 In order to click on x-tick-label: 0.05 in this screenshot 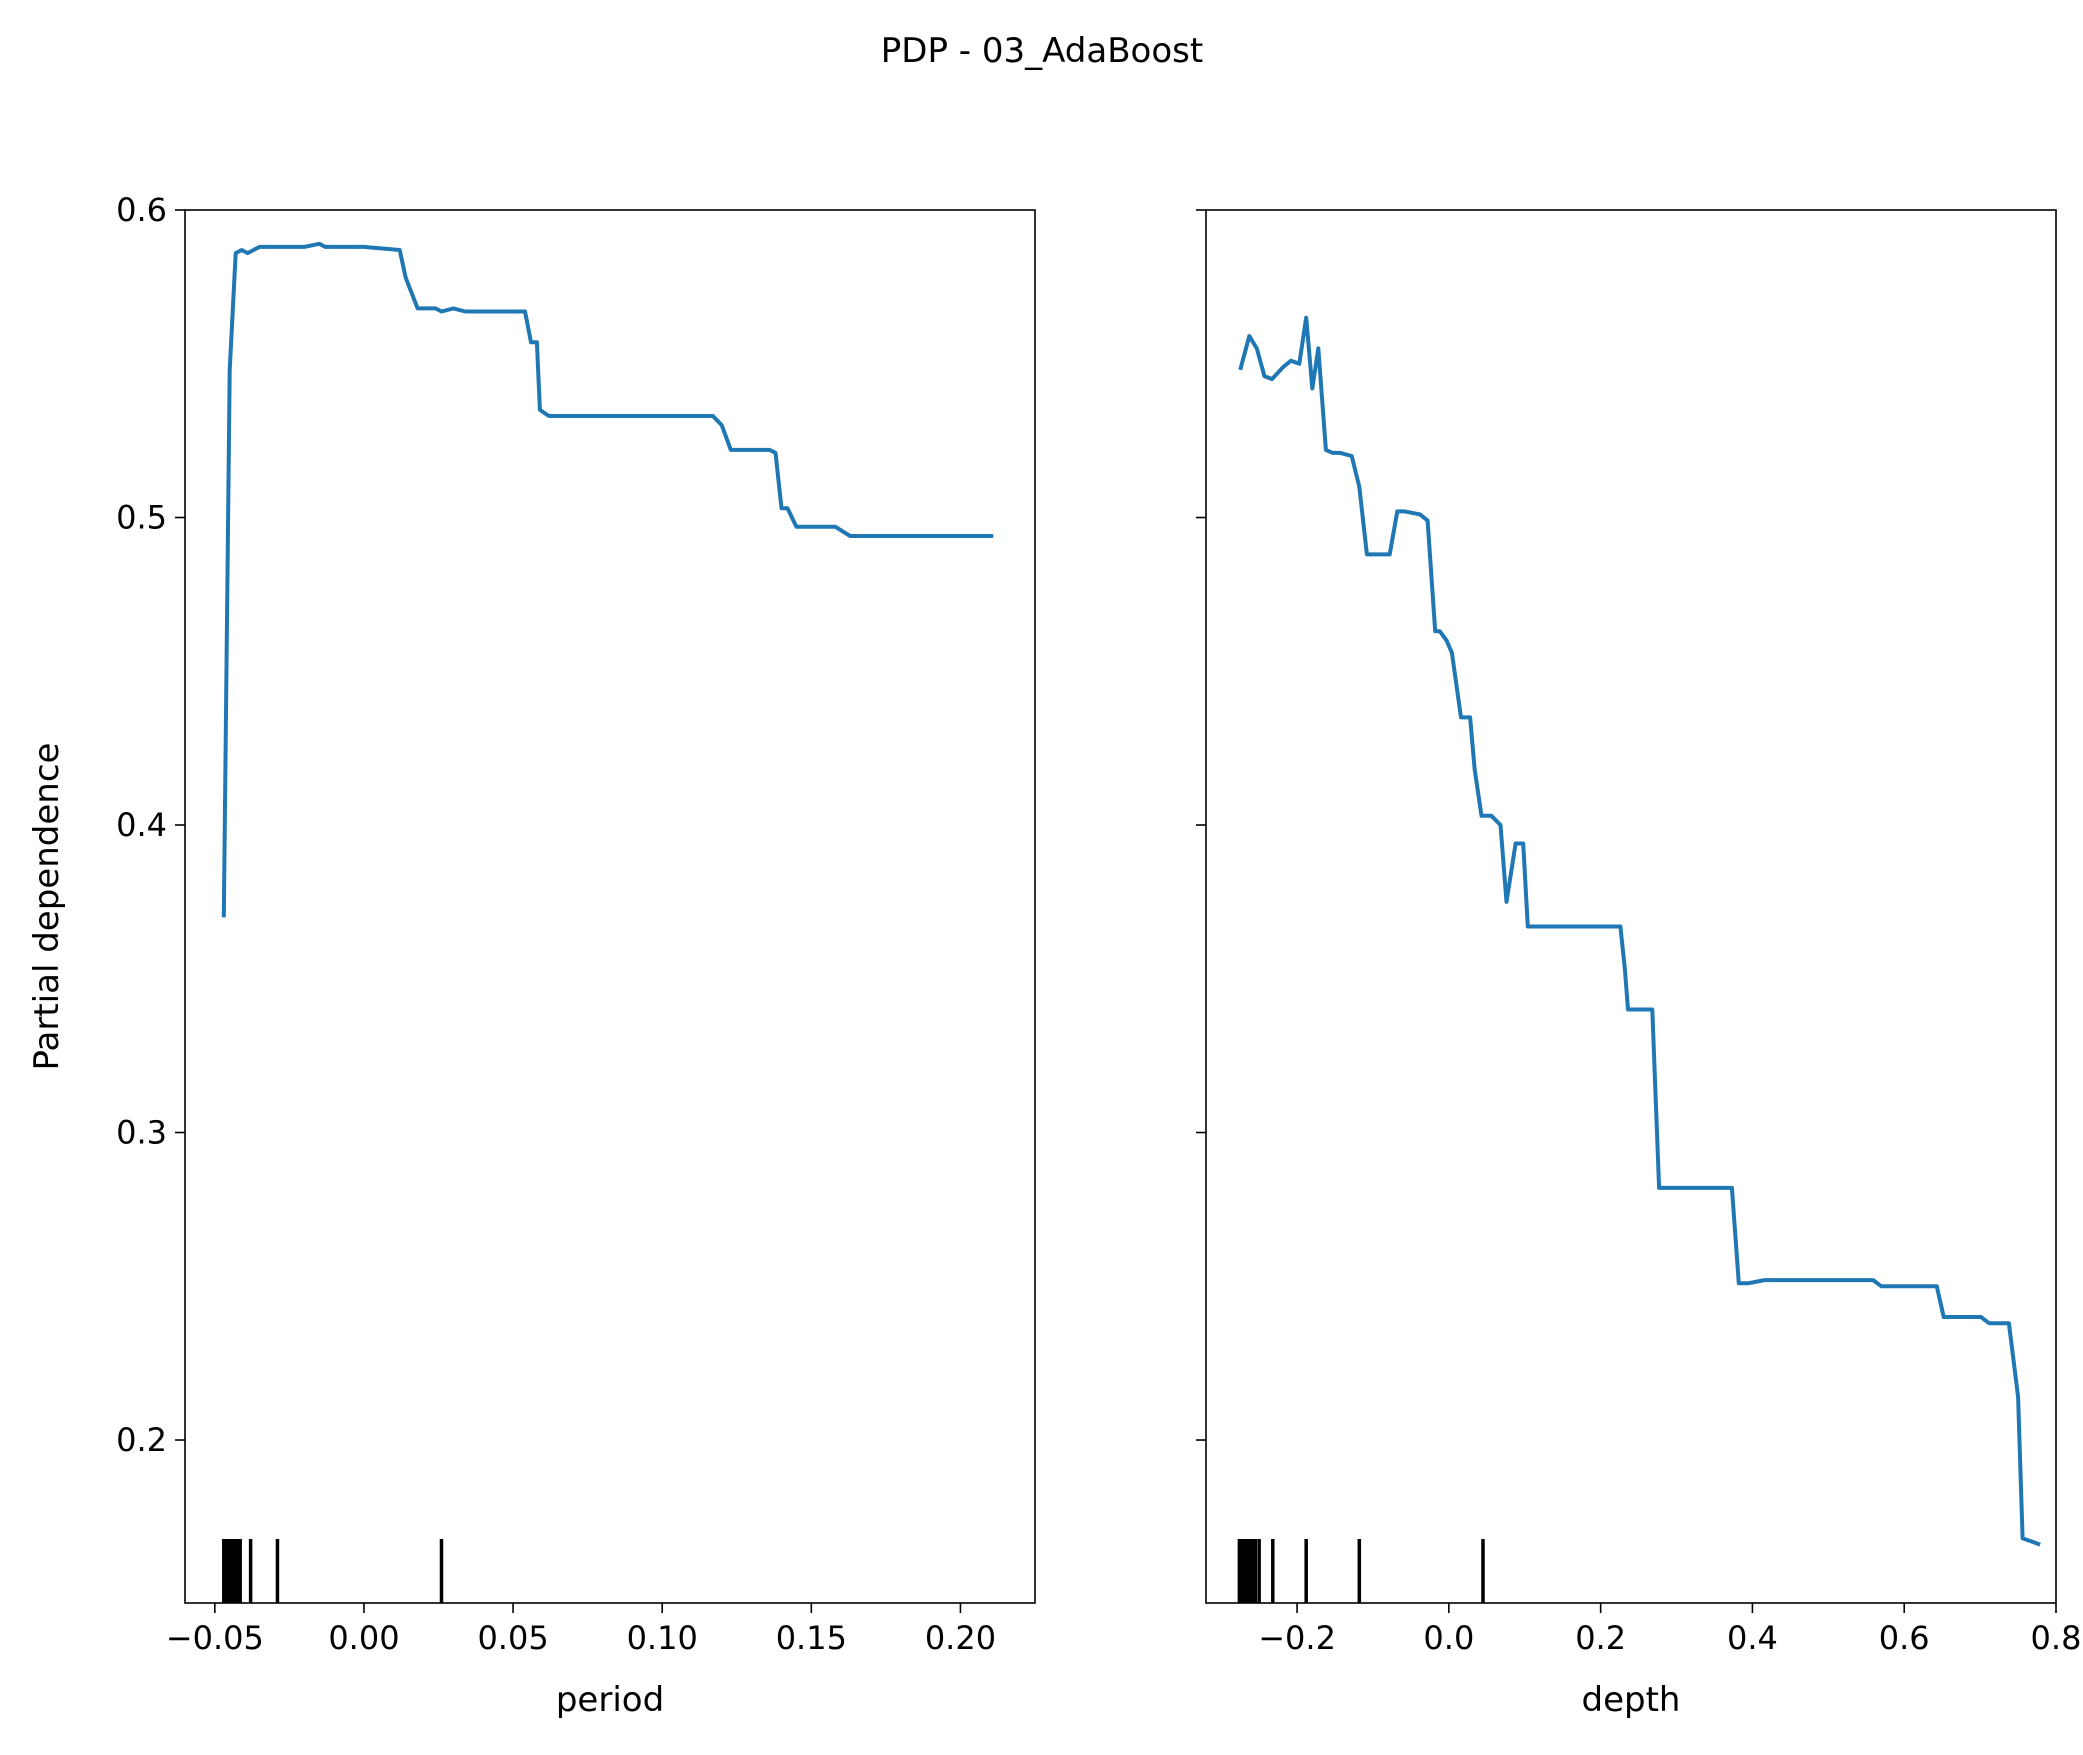, I will do `click(512, 1638)`.